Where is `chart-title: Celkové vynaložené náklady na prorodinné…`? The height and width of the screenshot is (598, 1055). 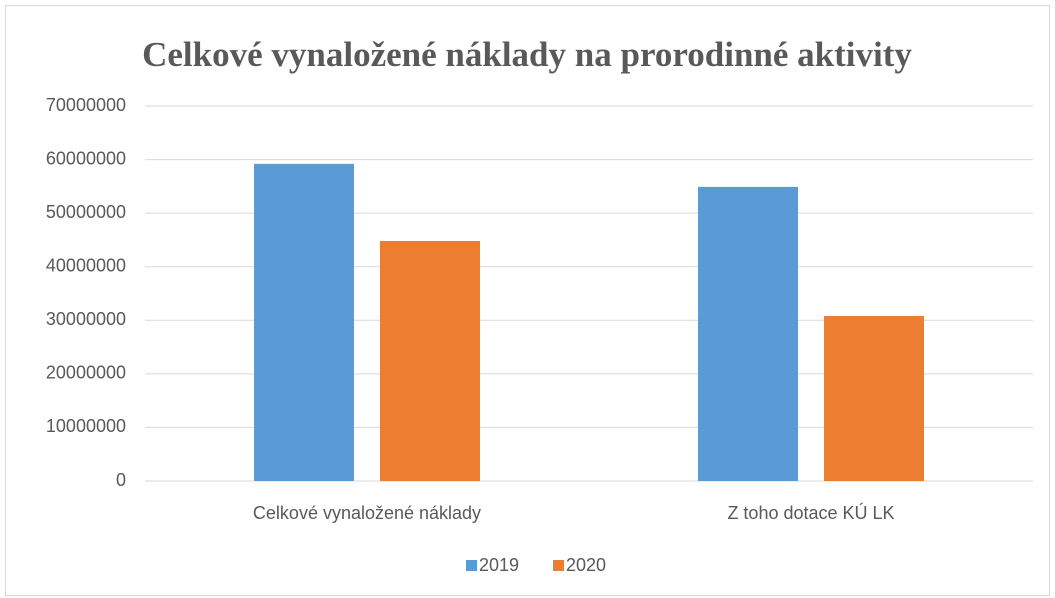 chart-title: Celkové vynaložené náklady na prorodinné… is located at coordinates (527, 54).